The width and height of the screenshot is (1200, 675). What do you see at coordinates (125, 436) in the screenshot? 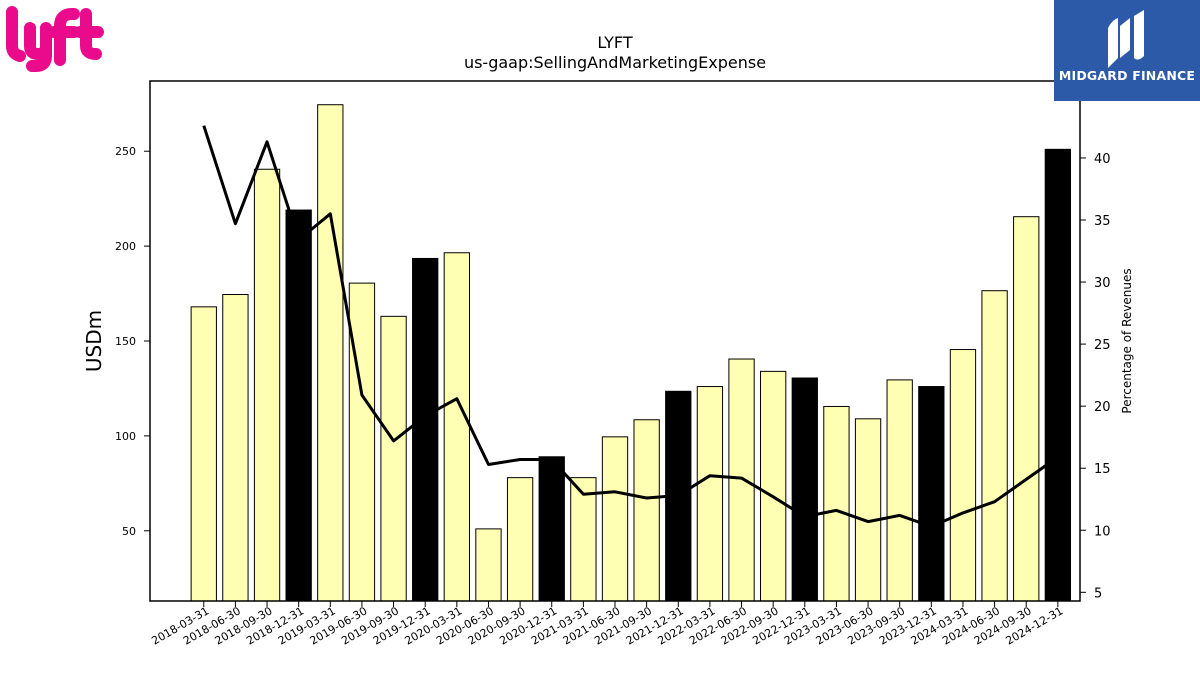
I see `y-tick-label: 100` at bounding box center [125, 436].